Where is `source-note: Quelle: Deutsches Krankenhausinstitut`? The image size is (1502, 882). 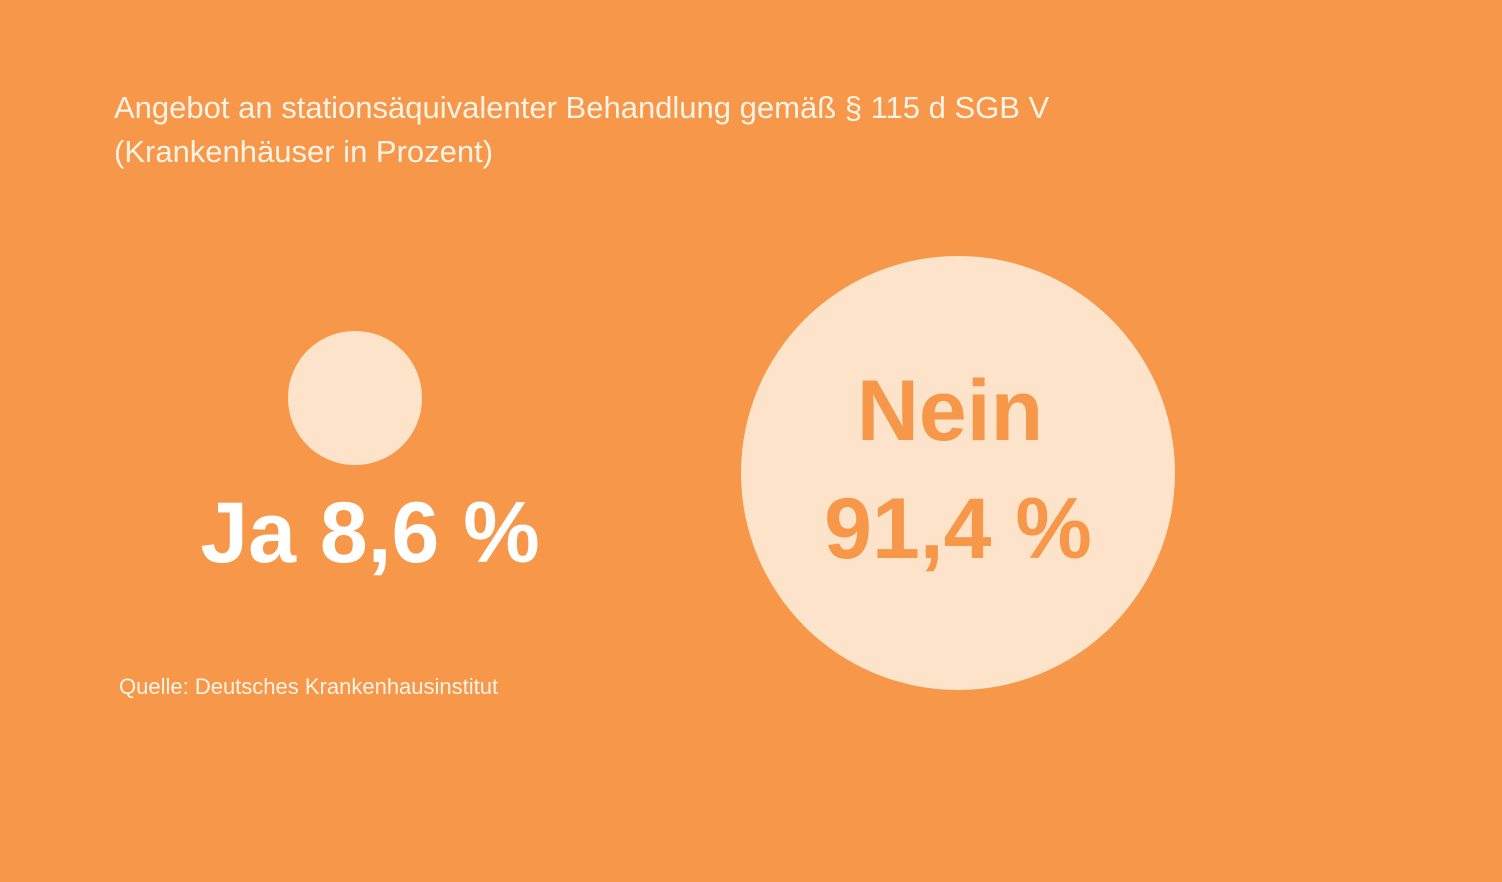
source-note: Quelle: Deutsches Krankenhausinstitut is located at coordinates (309, 686).